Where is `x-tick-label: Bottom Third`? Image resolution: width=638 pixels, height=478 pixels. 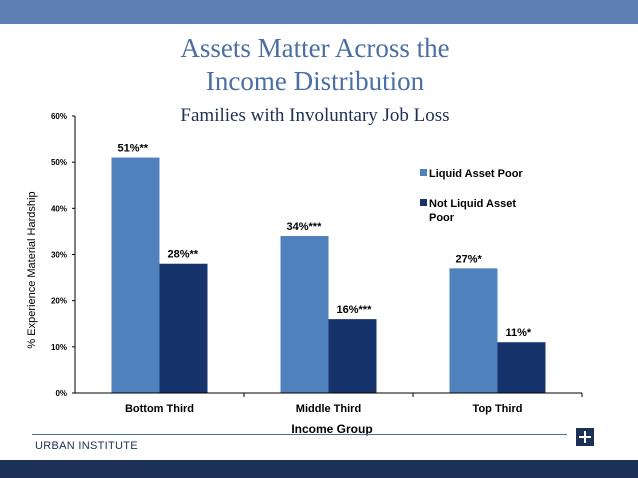
x-tick-label: Bottom Third is located at coordinates (159, 409).